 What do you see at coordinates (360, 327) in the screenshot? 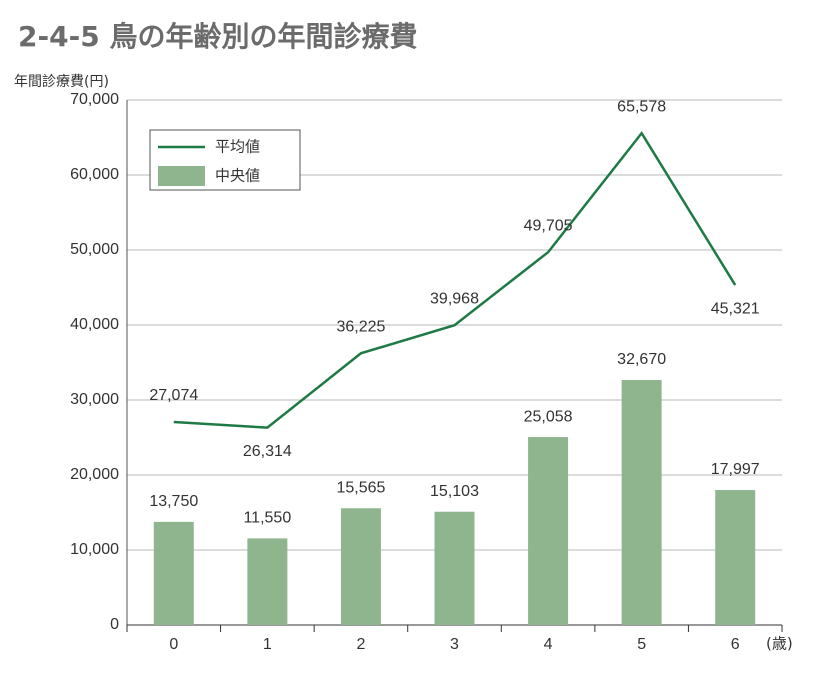
I see `line-value-label: 36,225` at bounding box center [360, 327].